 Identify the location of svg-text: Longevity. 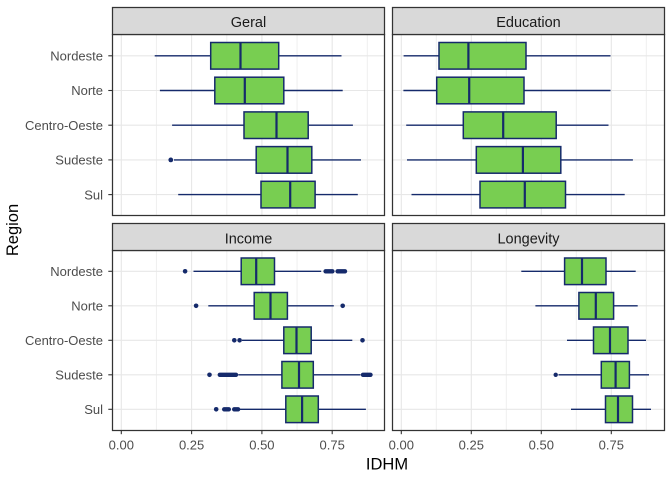
(528, 240).